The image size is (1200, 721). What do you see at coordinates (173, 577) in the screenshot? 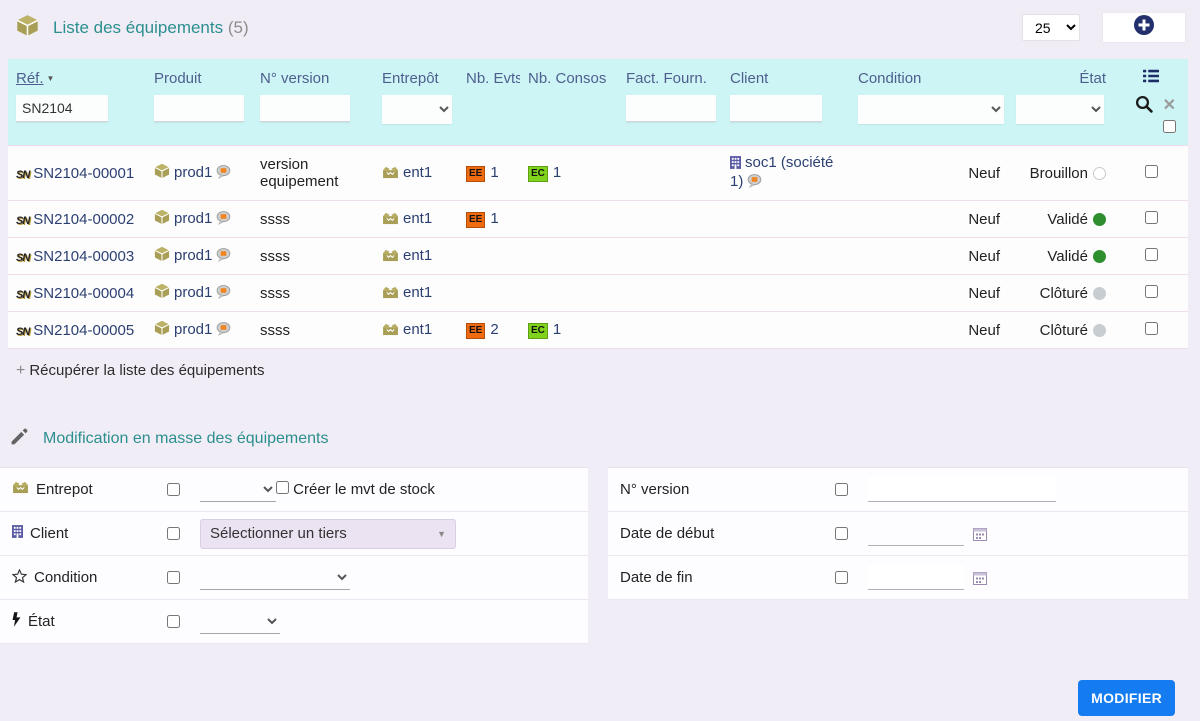
I see `condition-enable-checkbox` at bounding box center [173, 577].